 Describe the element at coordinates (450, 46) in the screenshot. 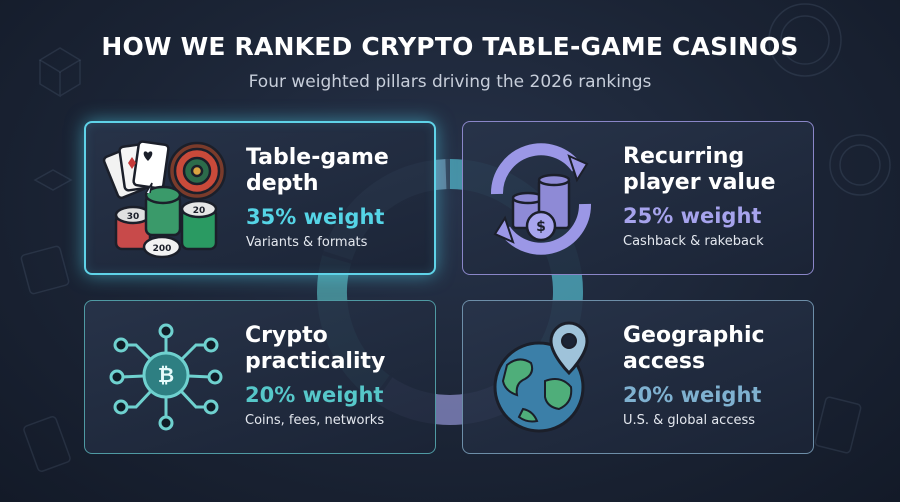

I see `page-title: HOW WE RANKED CRYPTO TABLE-GAME CASINOS` at that location.